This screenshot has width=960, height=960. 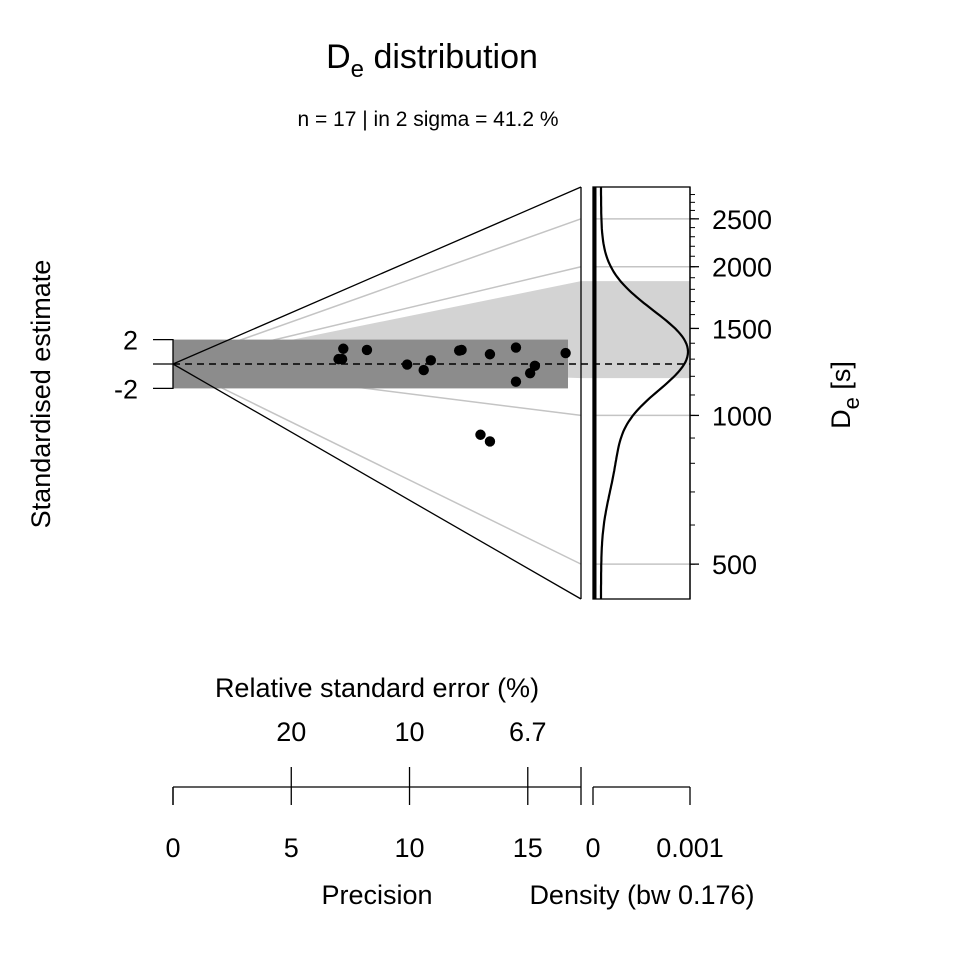 What do you see at coordinates (730, 393) in the screenshot?
I see `z-axis: 2500 2000 1500 1000 500` at bounding box center [730, 393].